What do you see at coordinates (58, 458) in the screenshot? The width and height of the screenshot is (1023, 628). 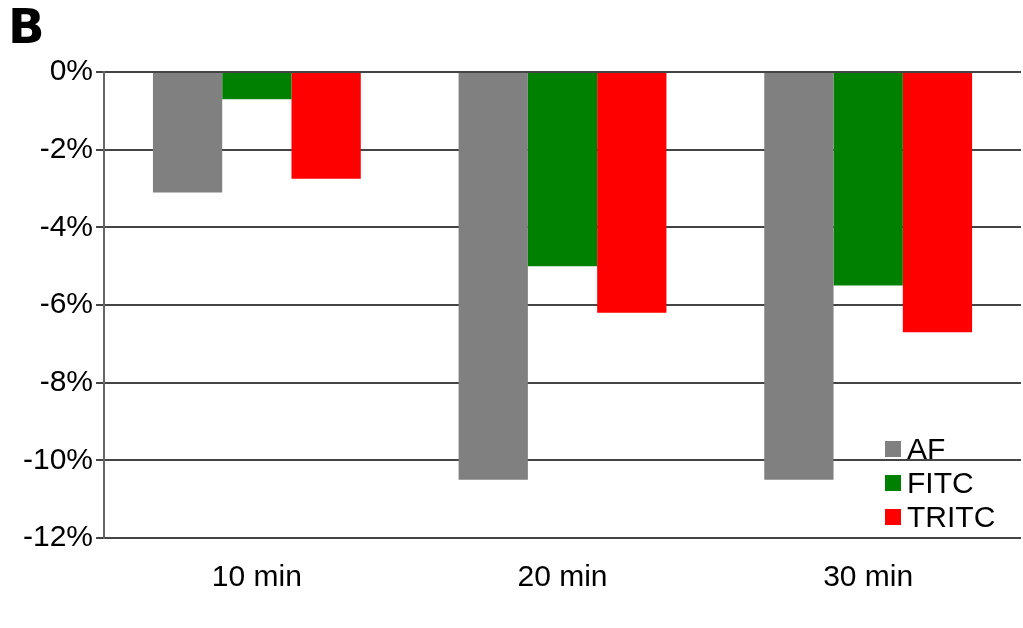 I see `y-tick-label: -10%` at bounding box center [58, 458].